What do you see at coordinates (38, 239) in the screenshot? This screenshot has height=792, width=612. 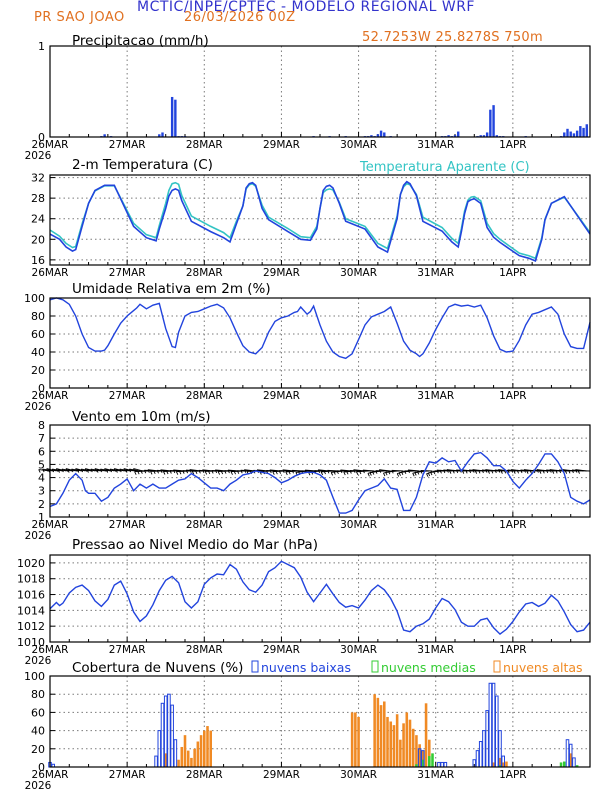 I see `y-tick-label: 20` at bounding box center [38, 239].